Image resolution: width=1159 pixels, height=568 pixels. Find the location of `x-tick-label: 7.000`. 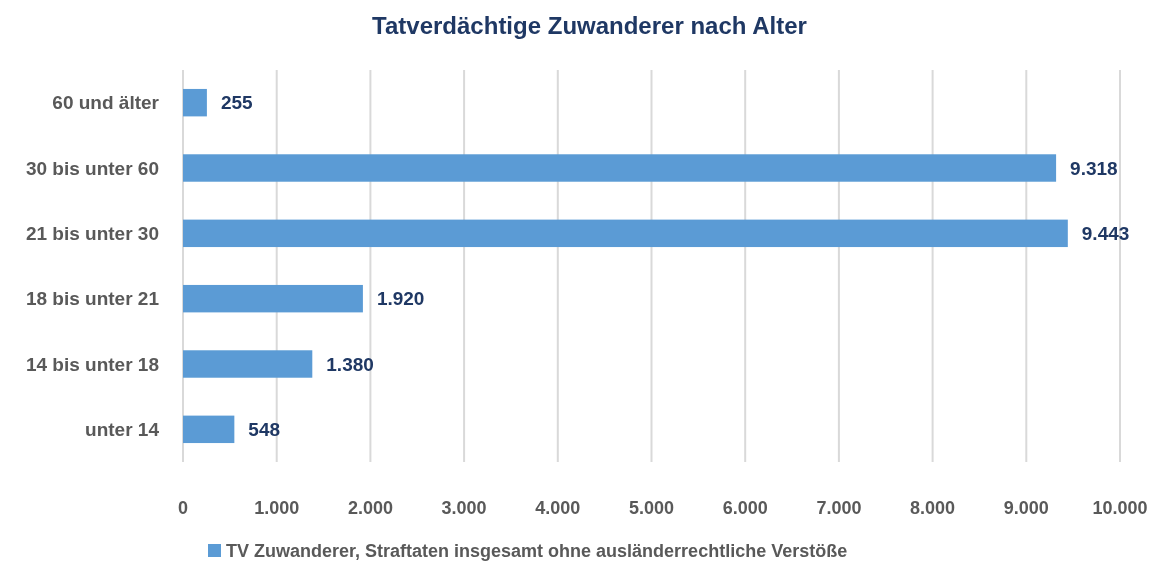

x-tick-label: 7.000 is located at coordinates (839, 508).